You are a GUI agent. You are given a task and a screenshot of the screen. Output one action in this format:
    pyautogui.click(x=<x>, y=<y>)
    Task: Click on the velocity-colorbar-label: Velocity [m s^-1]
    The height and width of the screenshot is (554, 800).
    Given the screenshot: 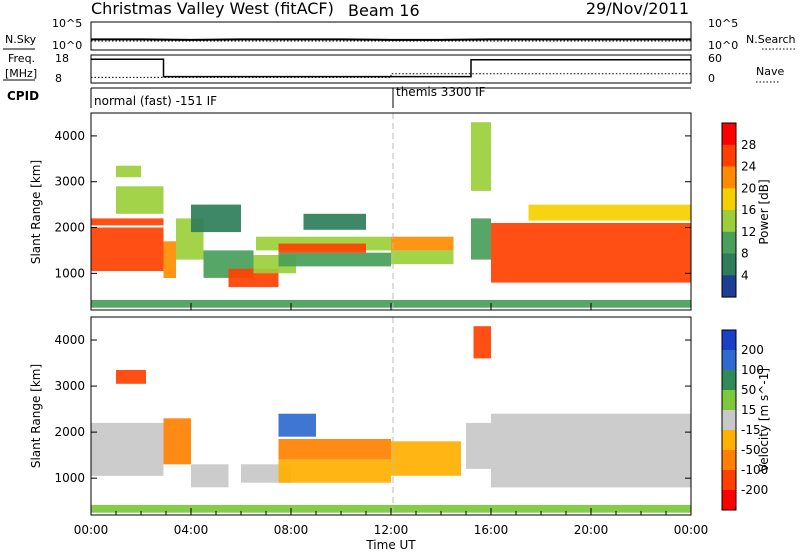 What is the action you would take?
    pyautogui.click(x=764, y=420)
    